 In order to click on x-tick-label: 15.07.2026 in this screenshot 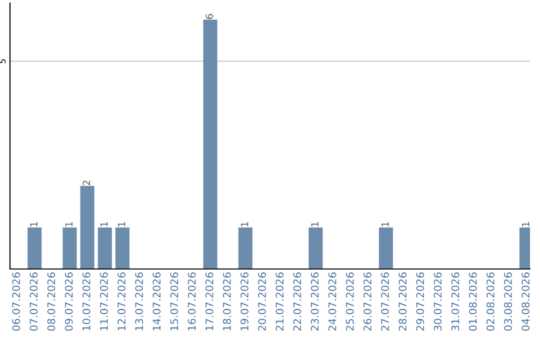, I will do `click(174, 301)`.